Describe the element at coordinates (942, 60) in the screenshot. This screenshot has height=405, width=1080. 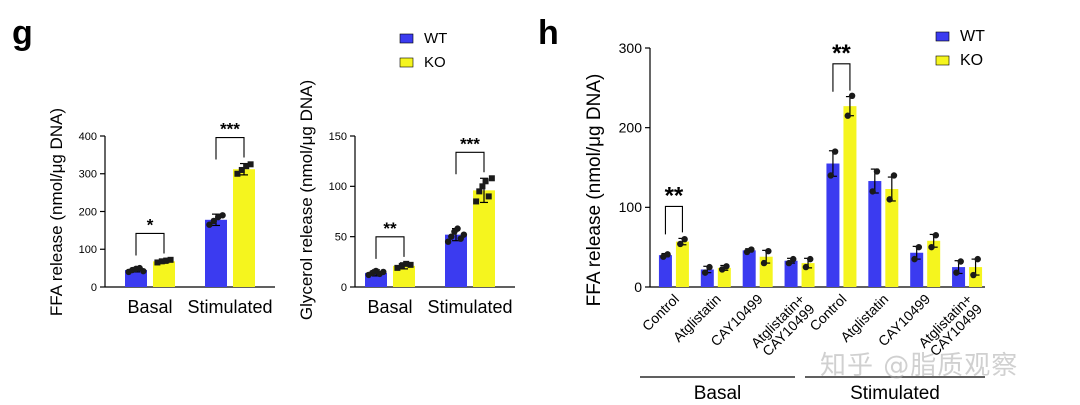
I see `h-legend-swatch-ko` at that location.